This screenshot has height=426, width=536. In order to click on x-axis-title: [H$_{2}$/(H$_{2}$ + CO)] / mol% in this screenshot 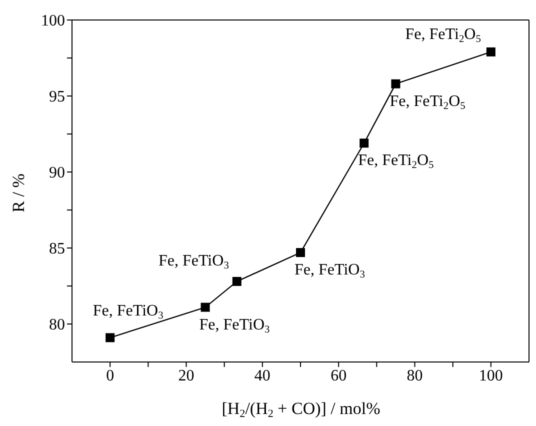, I will do `click(301, 409)`.